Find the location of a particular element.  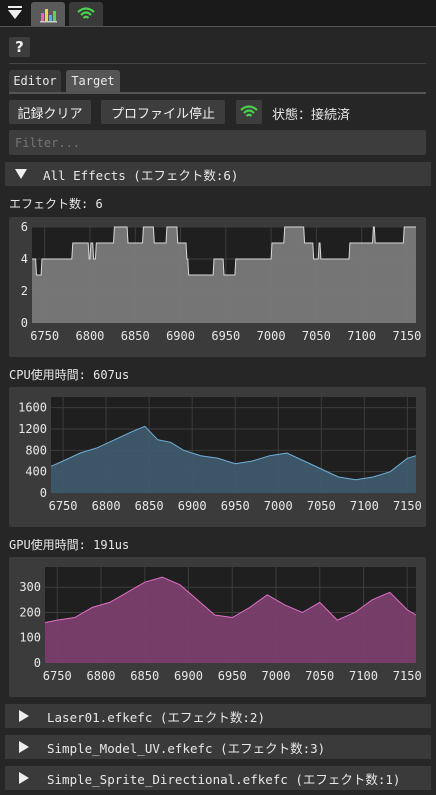

profiler-tab is located at coordinates (48, 14).